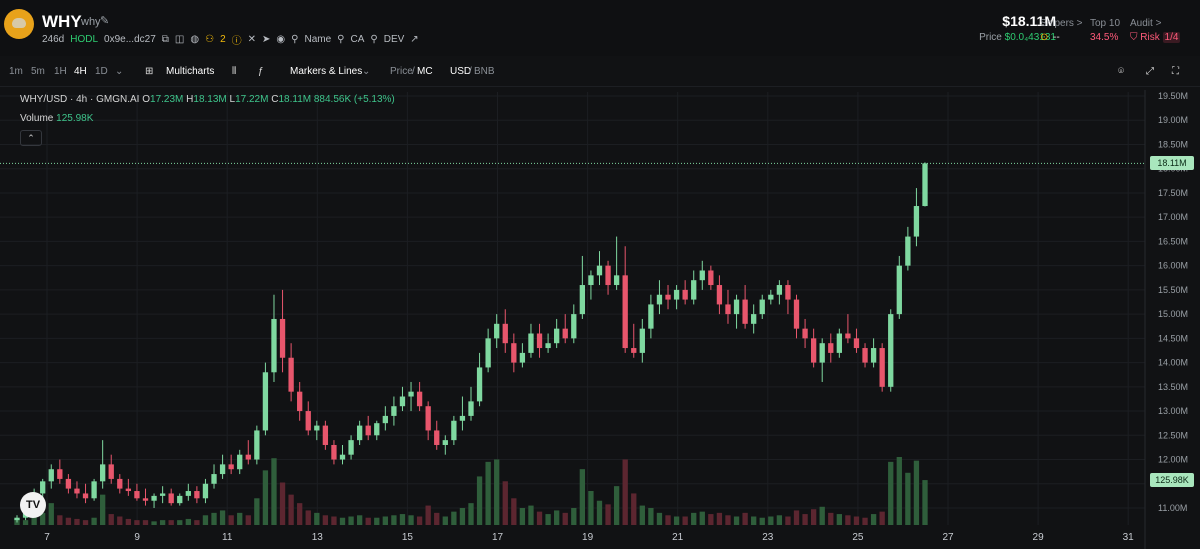  What do you see at coordinates (1173, 241) in the screenshot?
I see `y-tick-label: 16.50M` at bounding box center [1173, 241].